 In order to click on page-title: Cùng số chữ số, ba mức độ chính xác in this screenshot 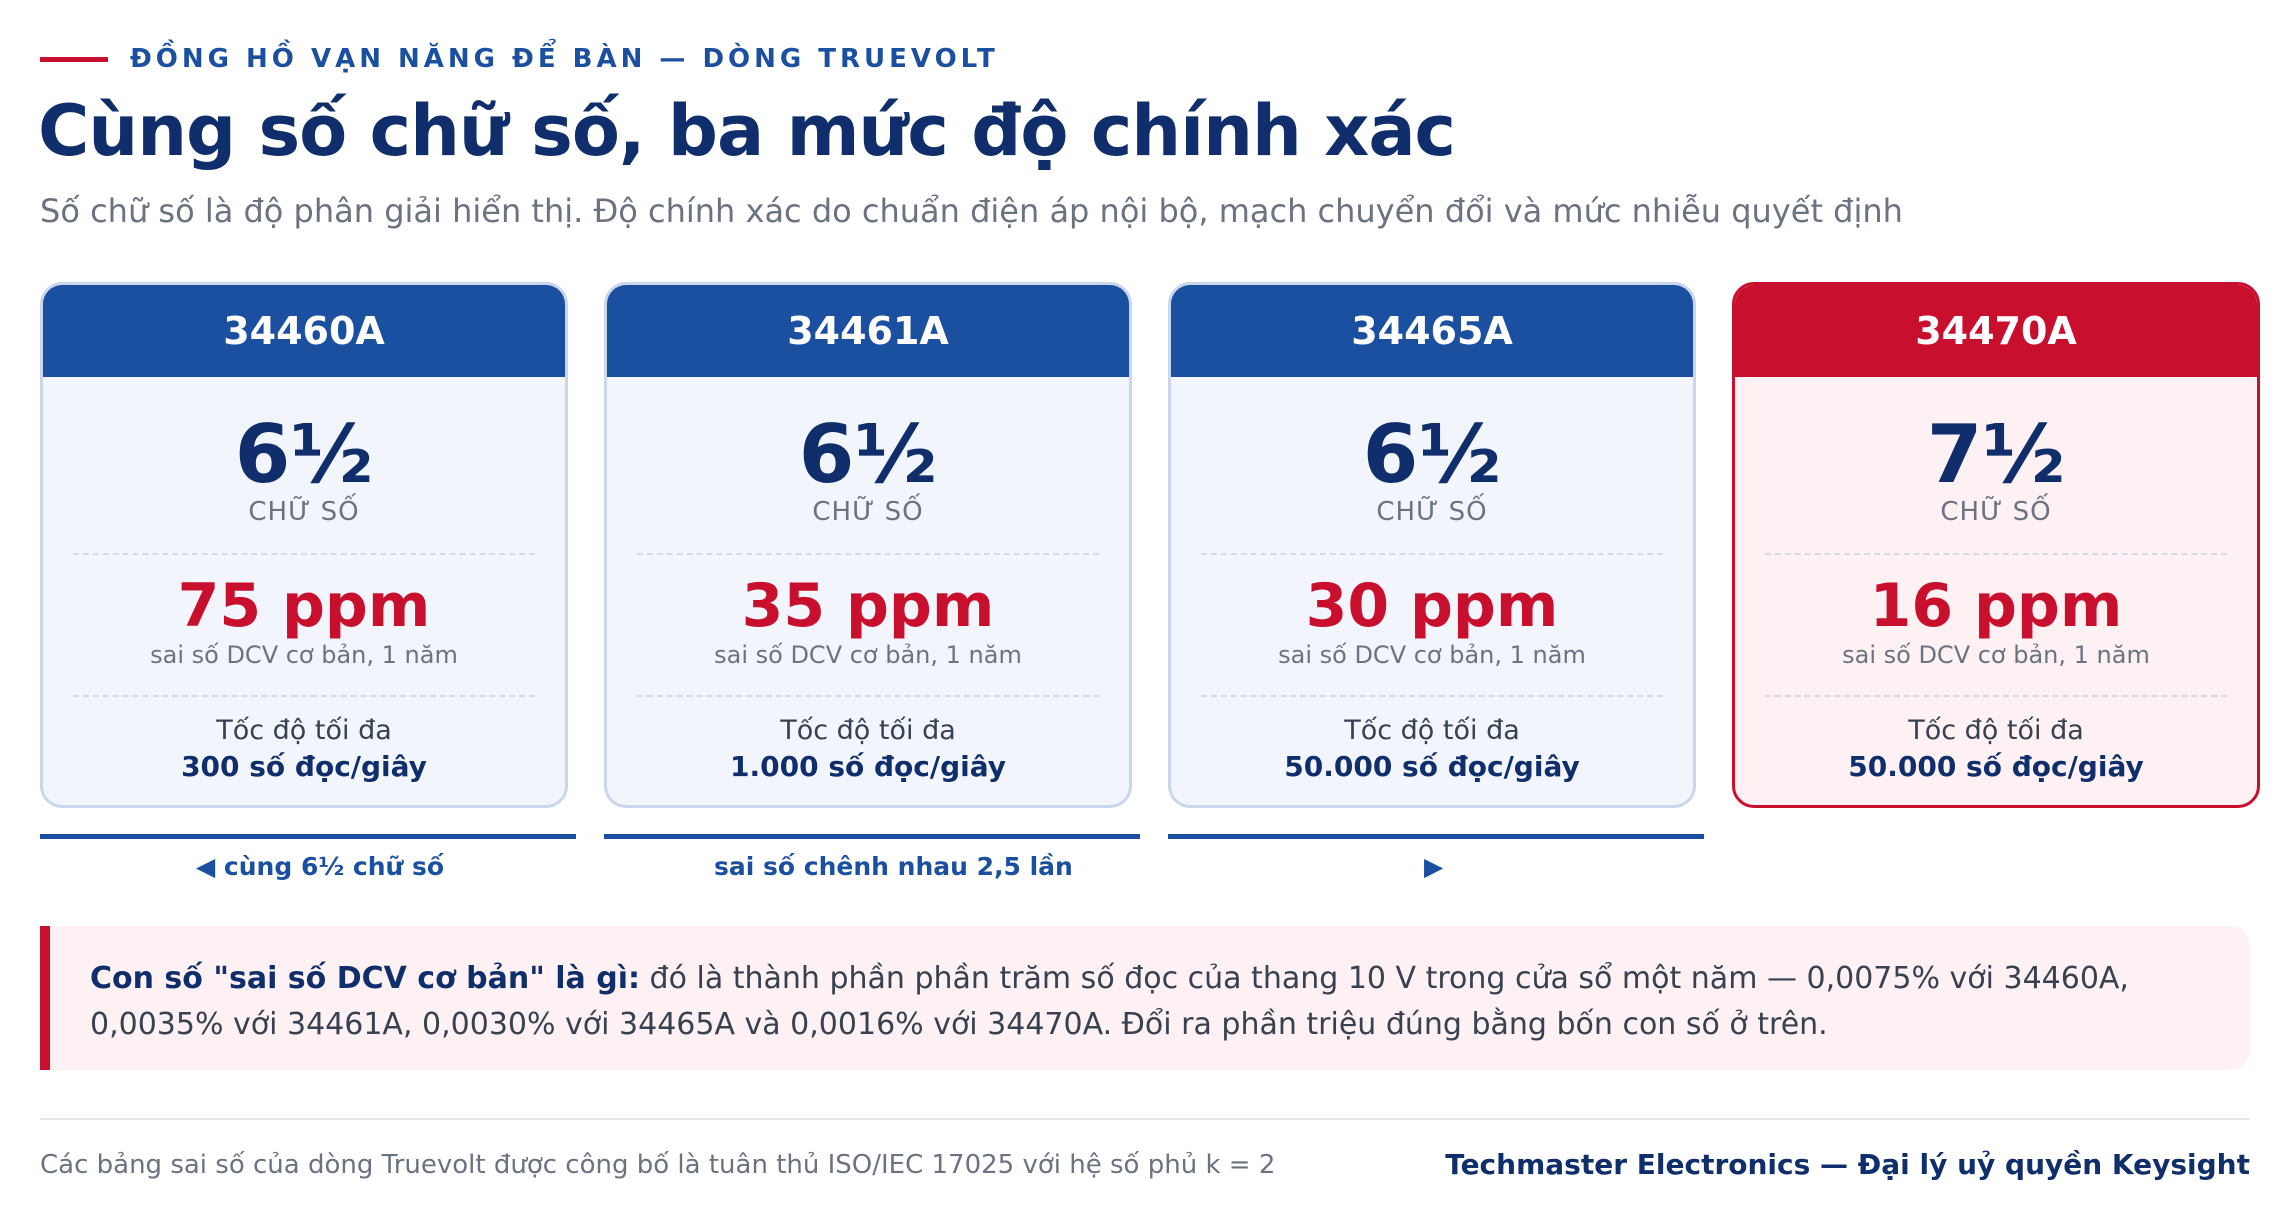, I will do `click(747, 131)`.